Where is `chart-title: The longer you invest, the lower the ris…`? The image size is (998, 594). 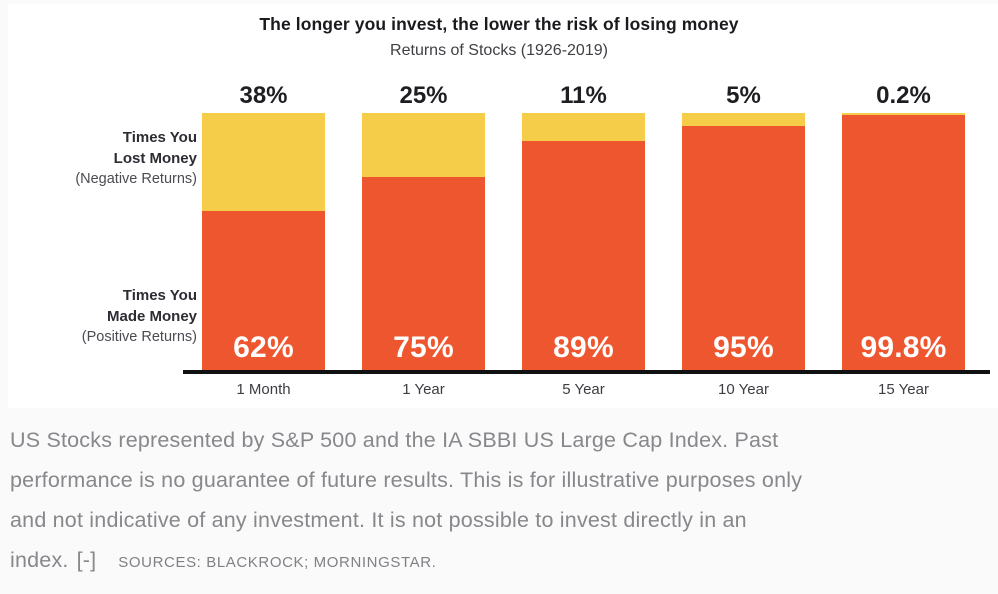 chart-title: The longer you invest, the lower the ris… is located at coordinates (499, 24).